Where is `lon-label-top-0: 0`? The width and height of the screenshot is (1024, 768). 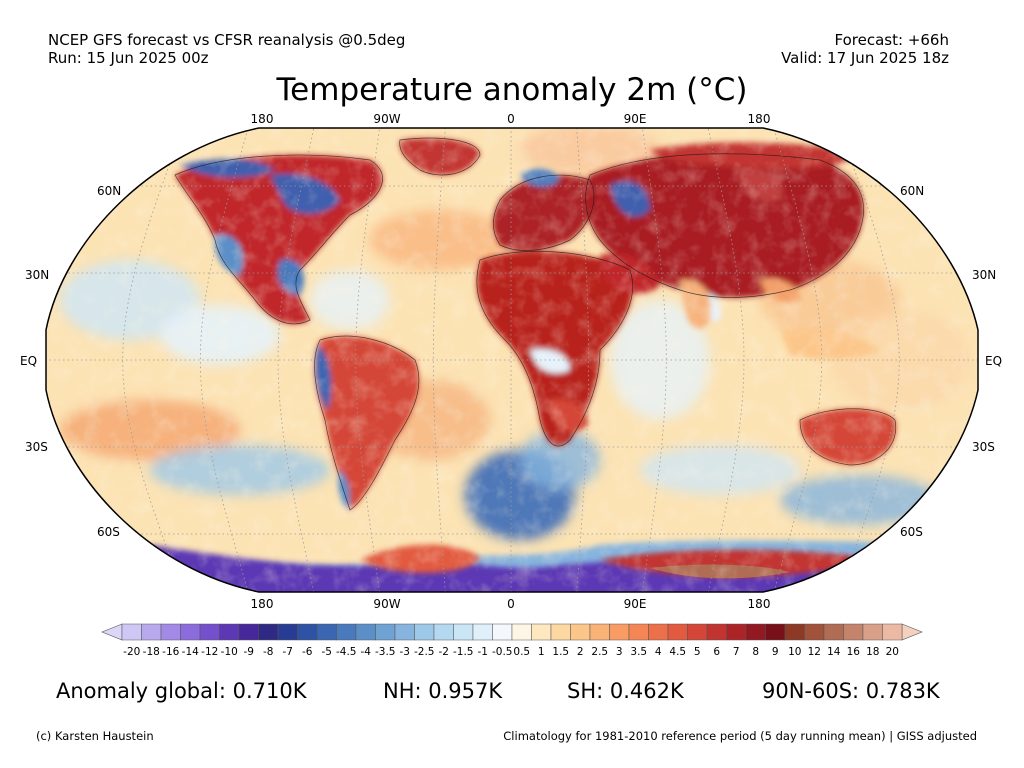 lon-label-top-0: 0 is located at coordinates (511, 119).